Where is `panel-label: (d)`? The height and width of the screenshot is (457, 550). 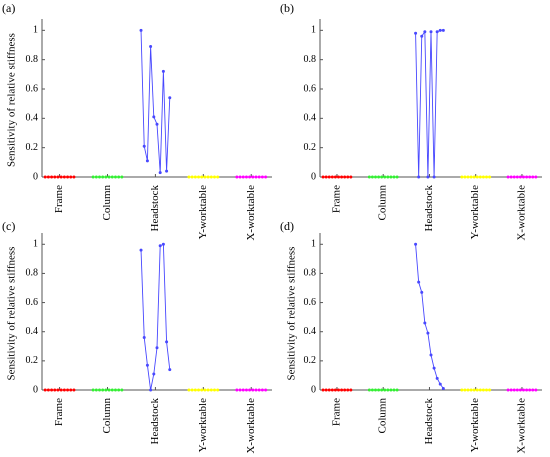
panel-label: (d) is located at coordinates (287, 226).